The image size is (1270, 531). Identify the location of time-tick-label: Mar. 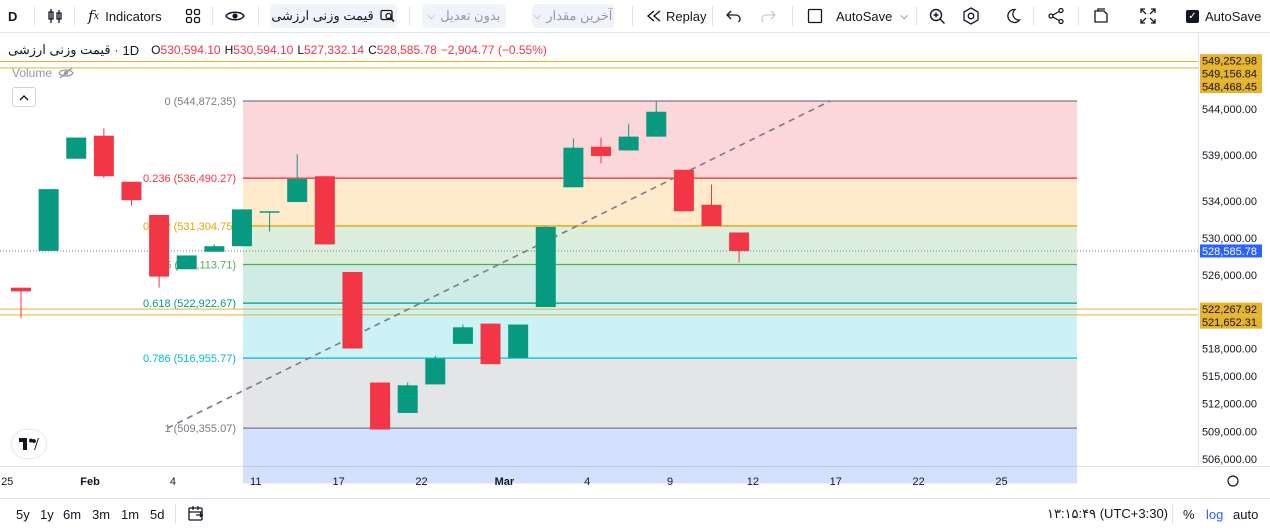
(505, 482).